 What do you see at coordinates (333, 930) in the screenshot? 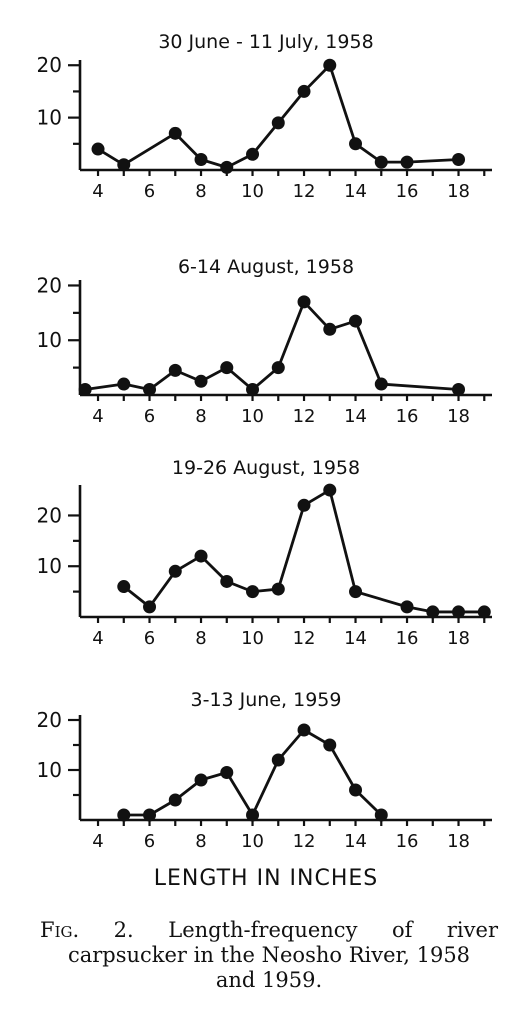
I see `caption-line-1-text: Length-frequency of river` at bounding box center [333, 930].